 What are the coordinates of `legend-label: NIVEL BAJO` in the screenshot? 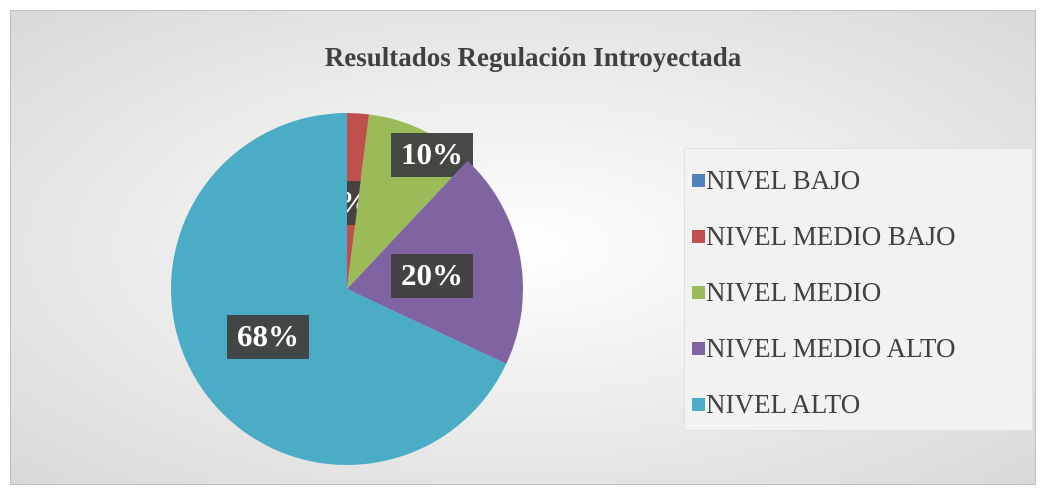 It's located at (783, 180).